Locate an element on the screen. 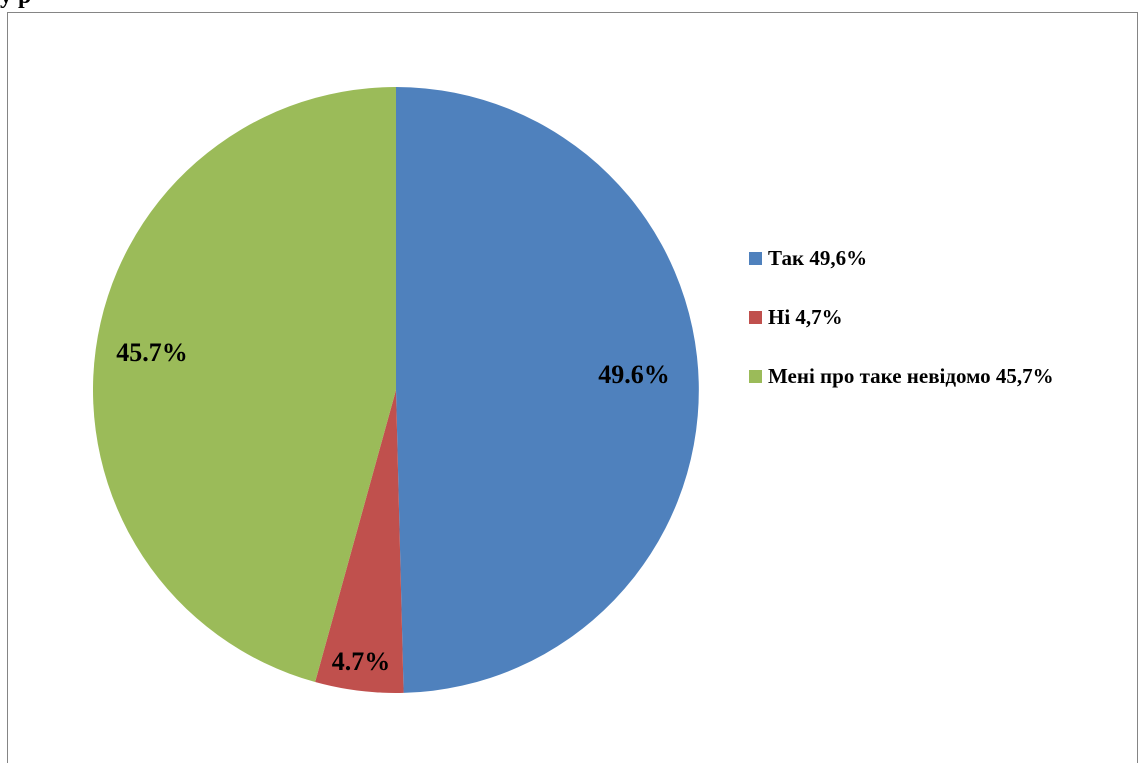  legend-item-unknown: Мені про таке невідомо 45,7% is located at coordinates (939, 376).